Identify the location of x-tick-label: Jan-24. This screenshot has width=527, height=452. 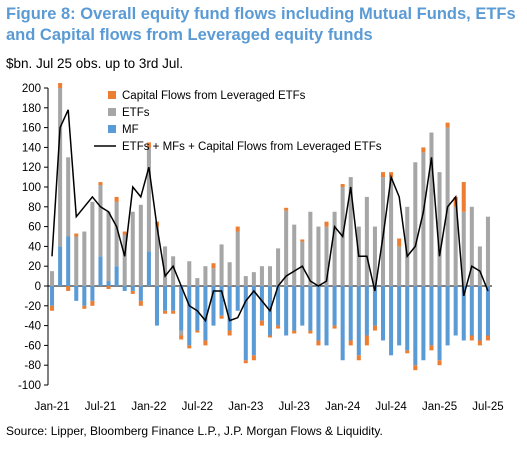
(343, 407).